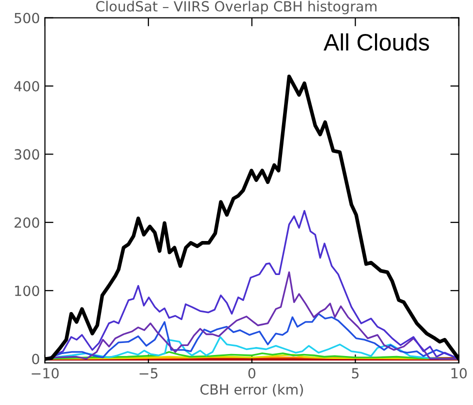 This screenshot has height=405, width=473. I want to click on y-tick-label: 200, so click(27, 222).